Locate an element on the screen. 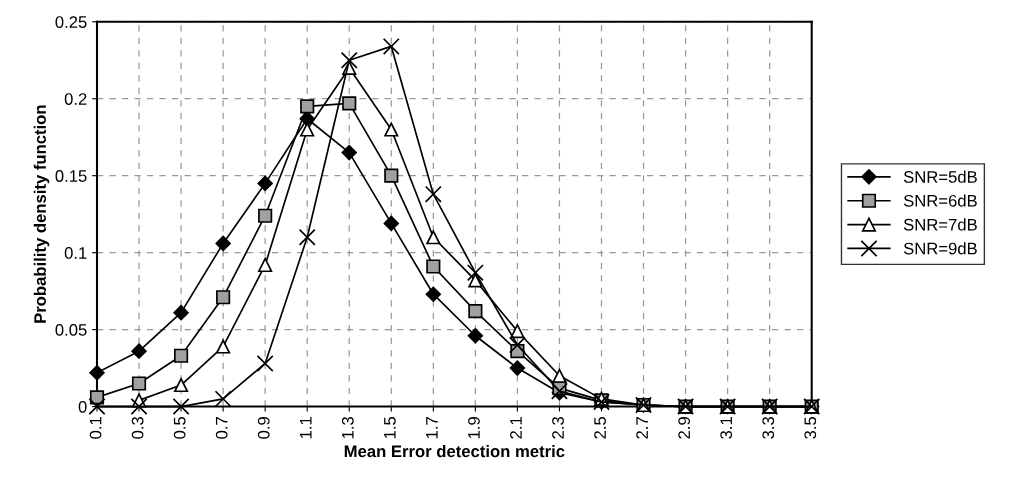 The height and width of the screenshot is (484, 1021). legend-label: SNR=6dB is located at coordinates (940, 200).